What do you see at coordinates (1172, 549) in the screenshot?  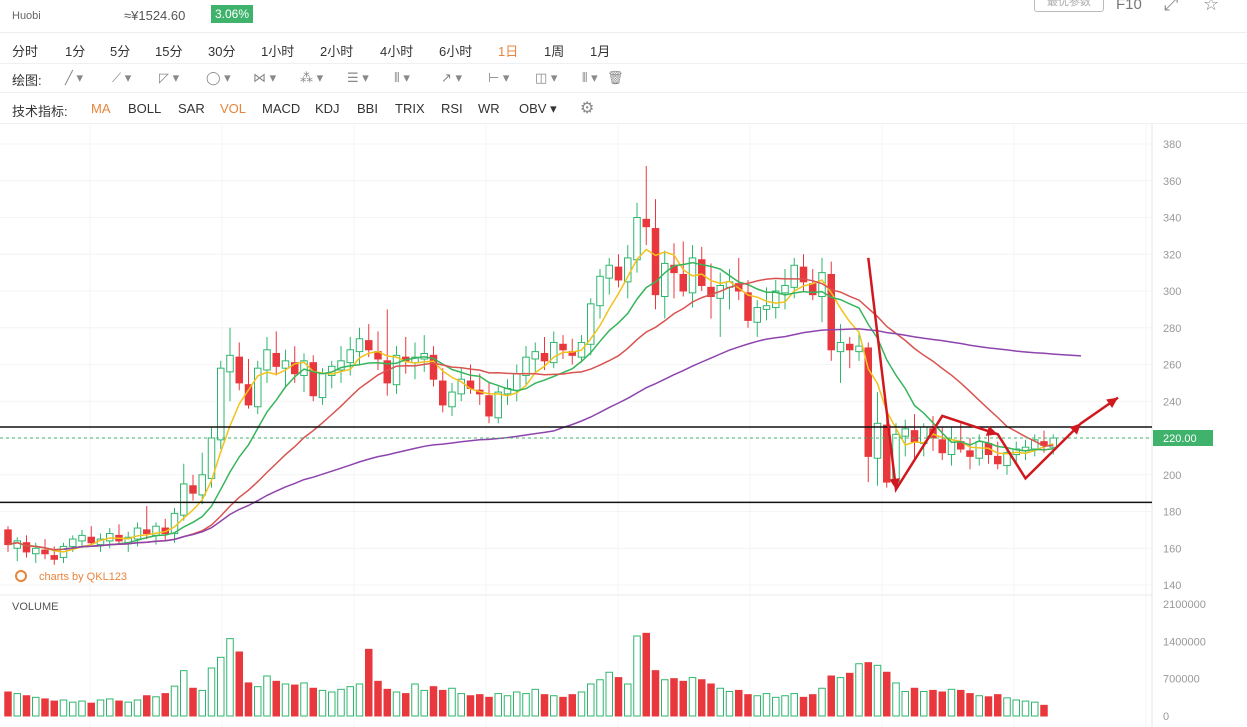 I see `price-tick-label: 160` at bounding box center [1172, 549].